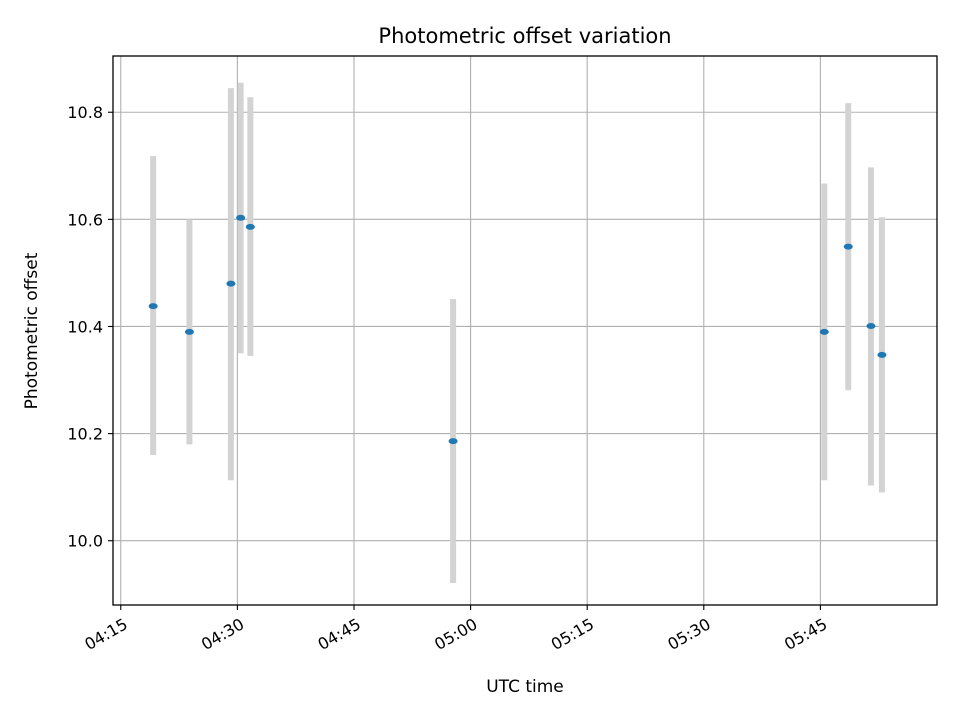 This screenshot has height=720, width=960. Describe the element at coordinates (524, 36) in the screenshot. I see `chart-title: Photometric offset variation` at that location.